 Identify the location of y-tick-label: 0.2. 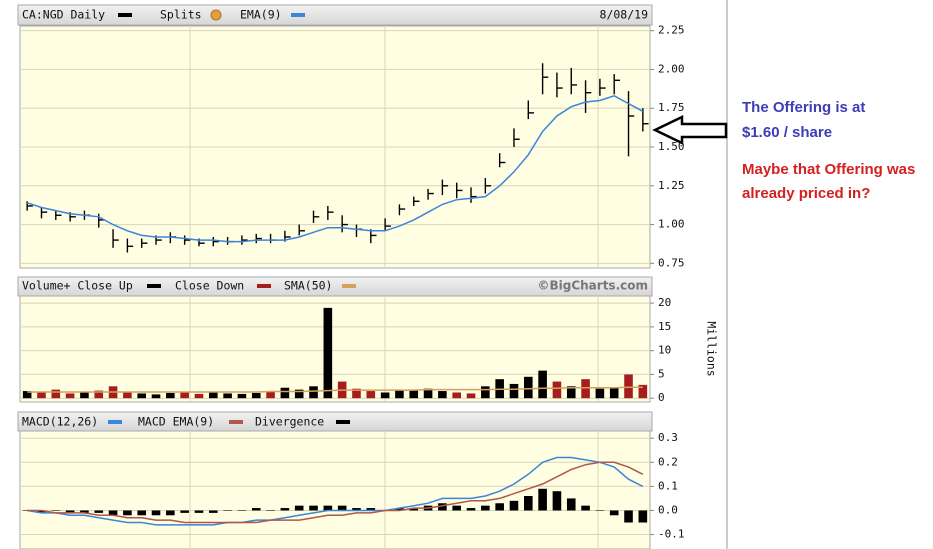
(668, 461).